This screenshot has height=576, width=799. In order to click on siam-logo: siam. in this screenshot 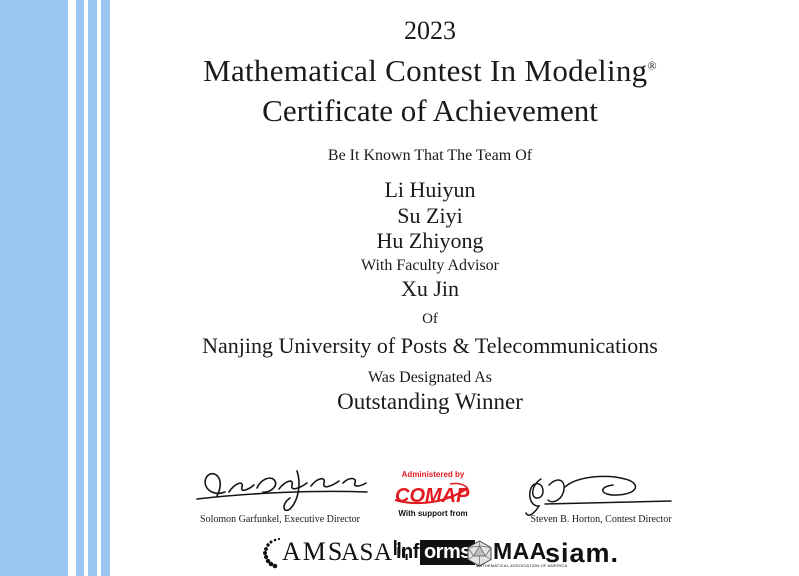, I will do `click(582, 553)`.